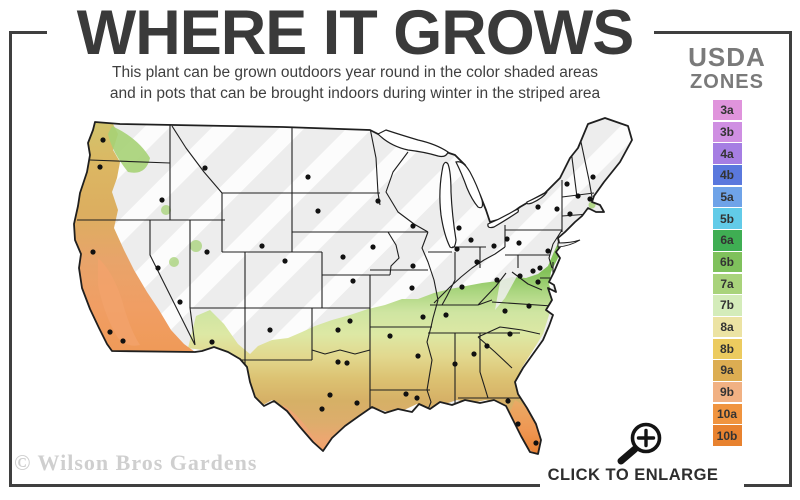 The height and width of the screenshot is (500, 800). What do you see at coordinates (503, 218) in the screenshot?
I see `lake-erie` at bounding box center [503, 218].